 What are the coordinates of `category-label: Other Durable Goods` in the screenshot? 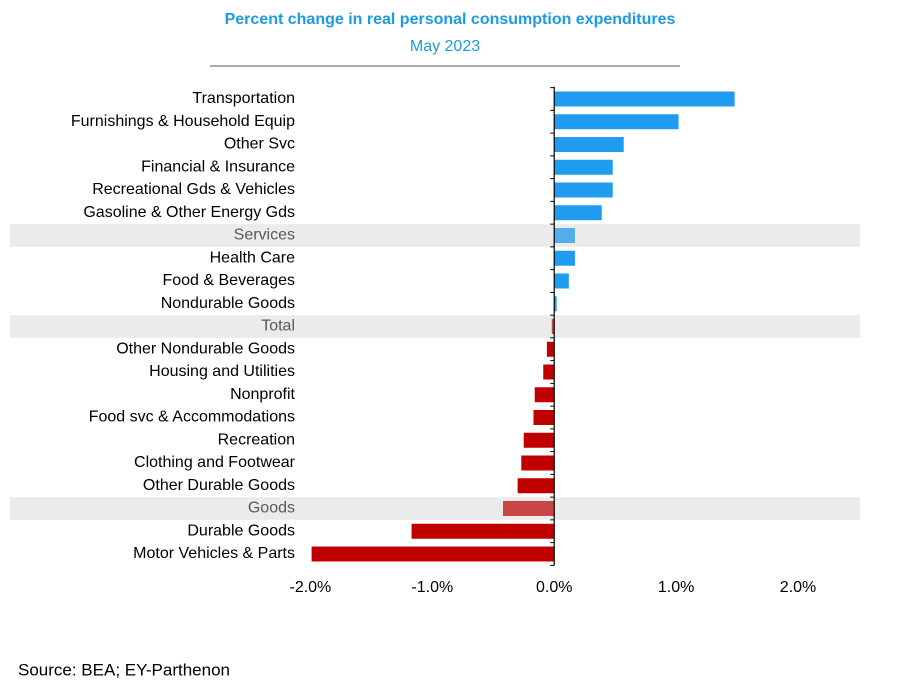 It's located at (219, 485).